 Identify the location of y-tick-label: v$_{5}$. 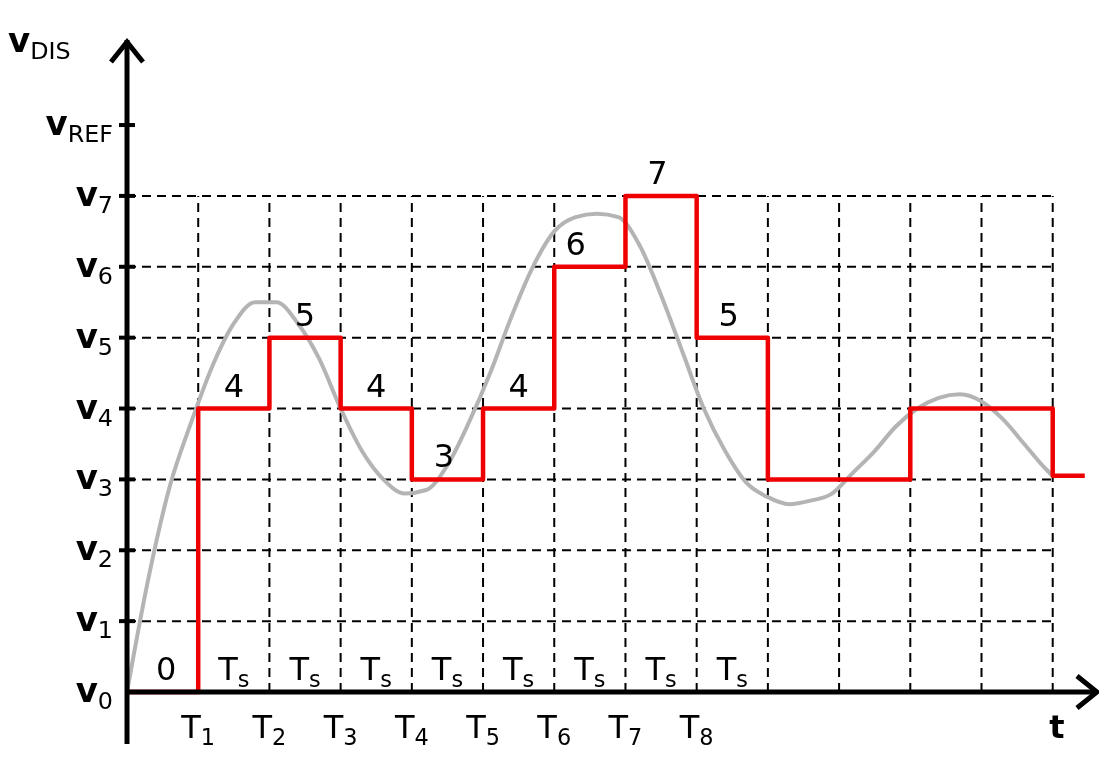
(94, 338).